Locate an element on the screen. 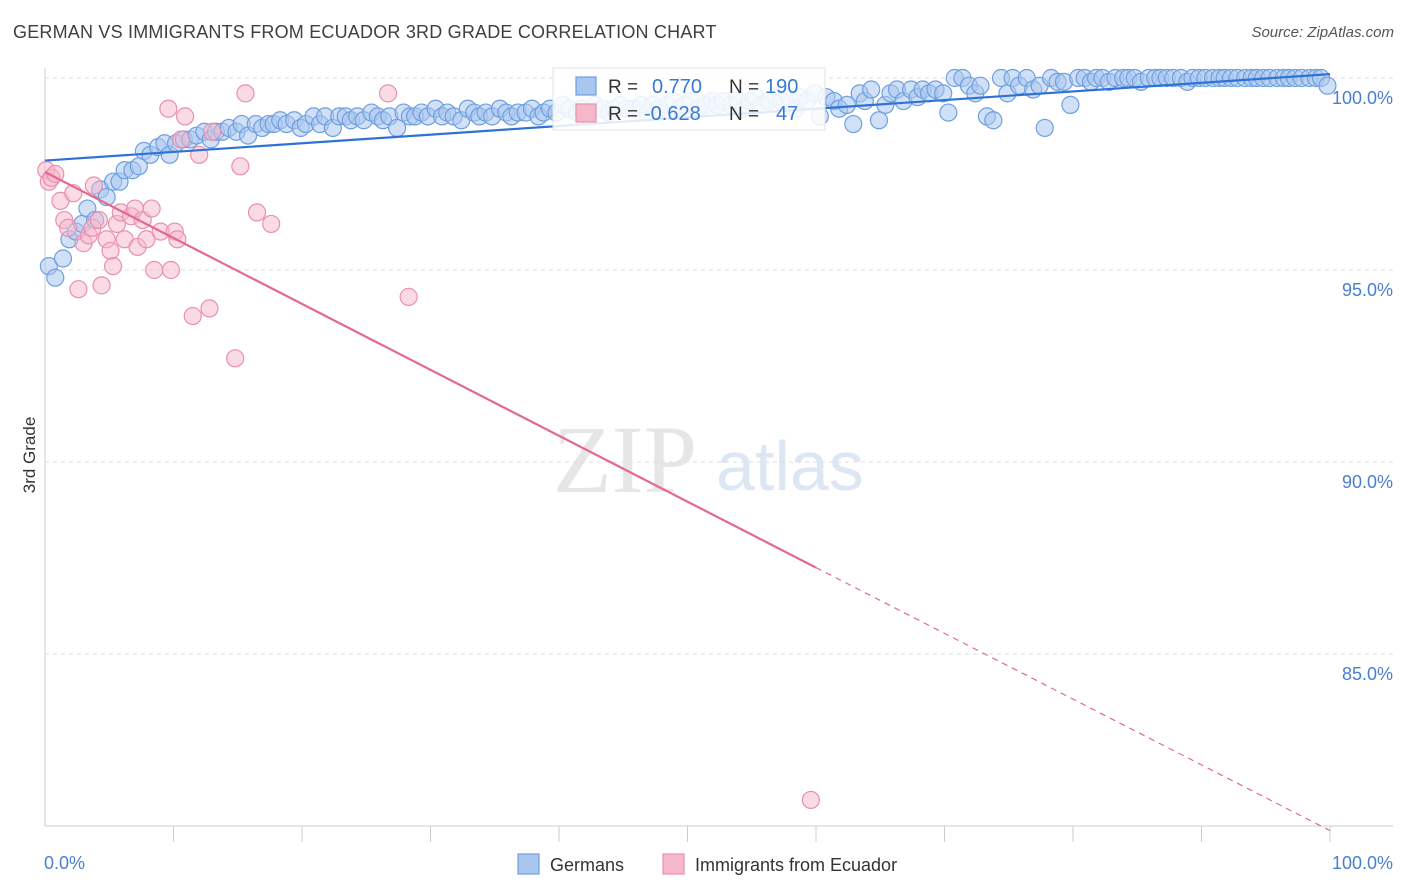 This screenshot has height=892, width=1406. stats-box: R = 0.770 N = 190 R = -0.628 N = 47 is located at coordinates (689, 99).